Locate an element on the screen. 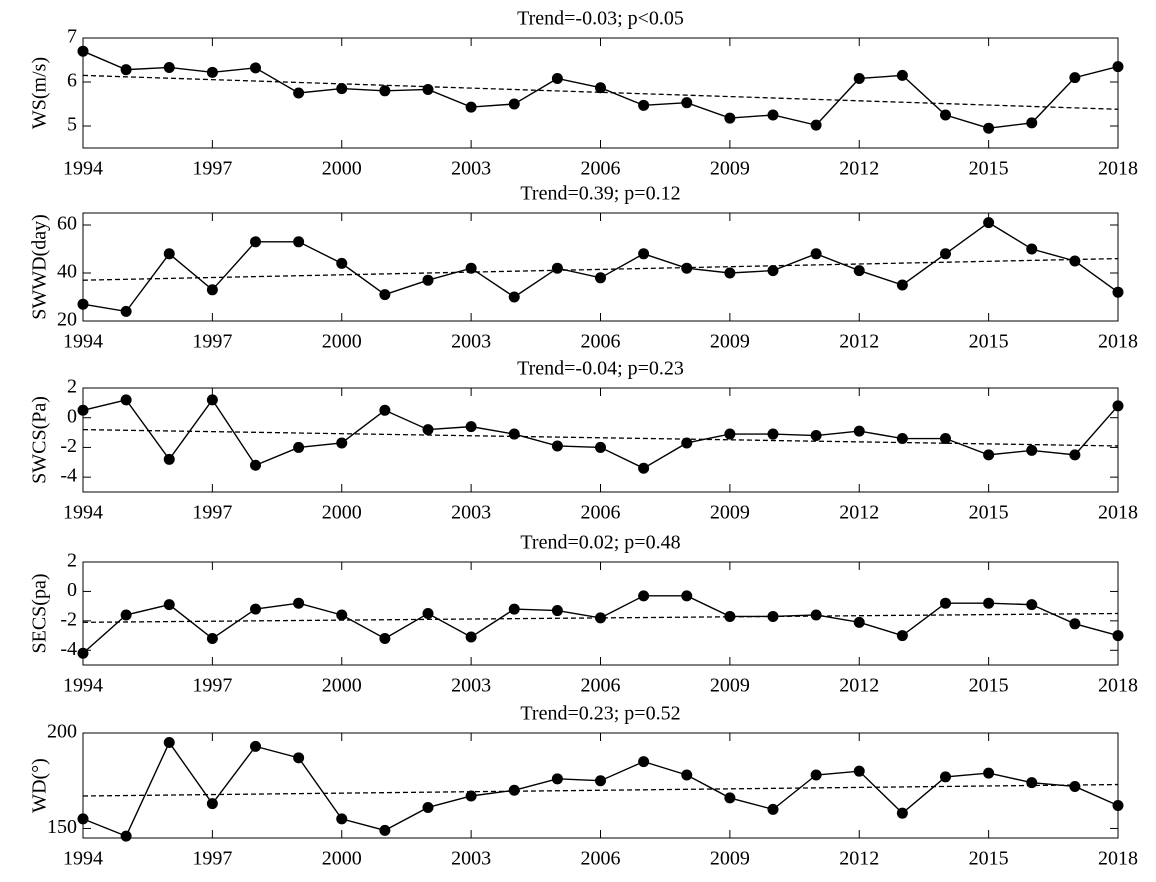 The image size is (1156, 882). y-axis-label: SWCS(Pa) is located at coordinates (40, 440).